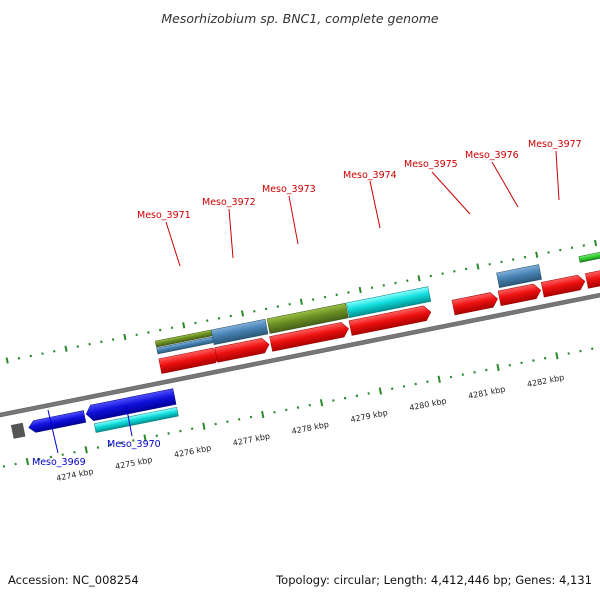 The height and width of the screenshot is (600, 600). Describe the element at coordinates (192, 451) in the screenshot. I see `scale-label-4276: 4276 kbp` at that location.